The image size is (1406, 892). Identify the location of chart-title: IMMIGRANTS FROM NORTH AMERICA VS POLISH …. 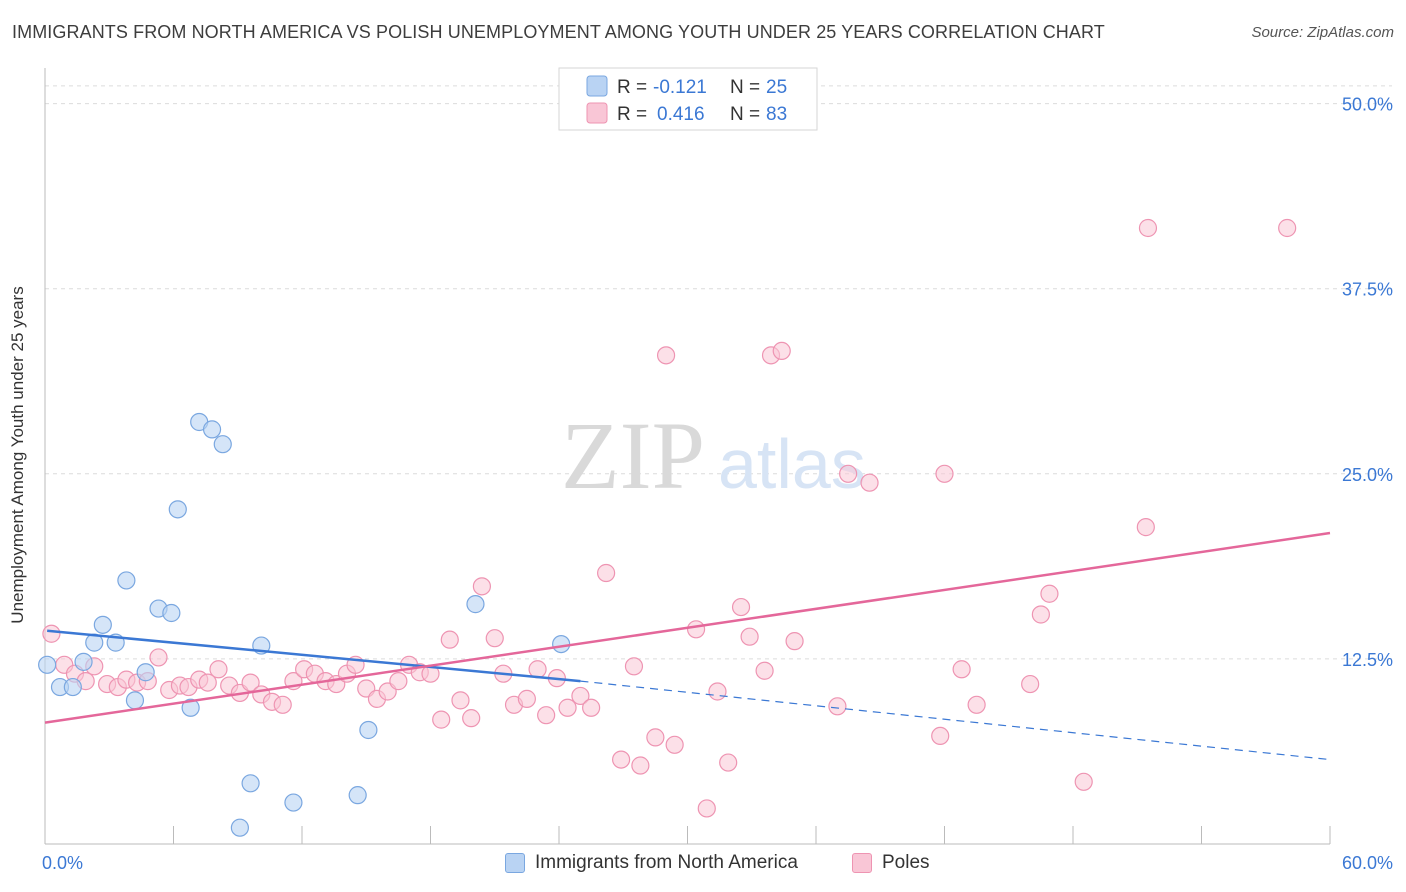
(558, 32).